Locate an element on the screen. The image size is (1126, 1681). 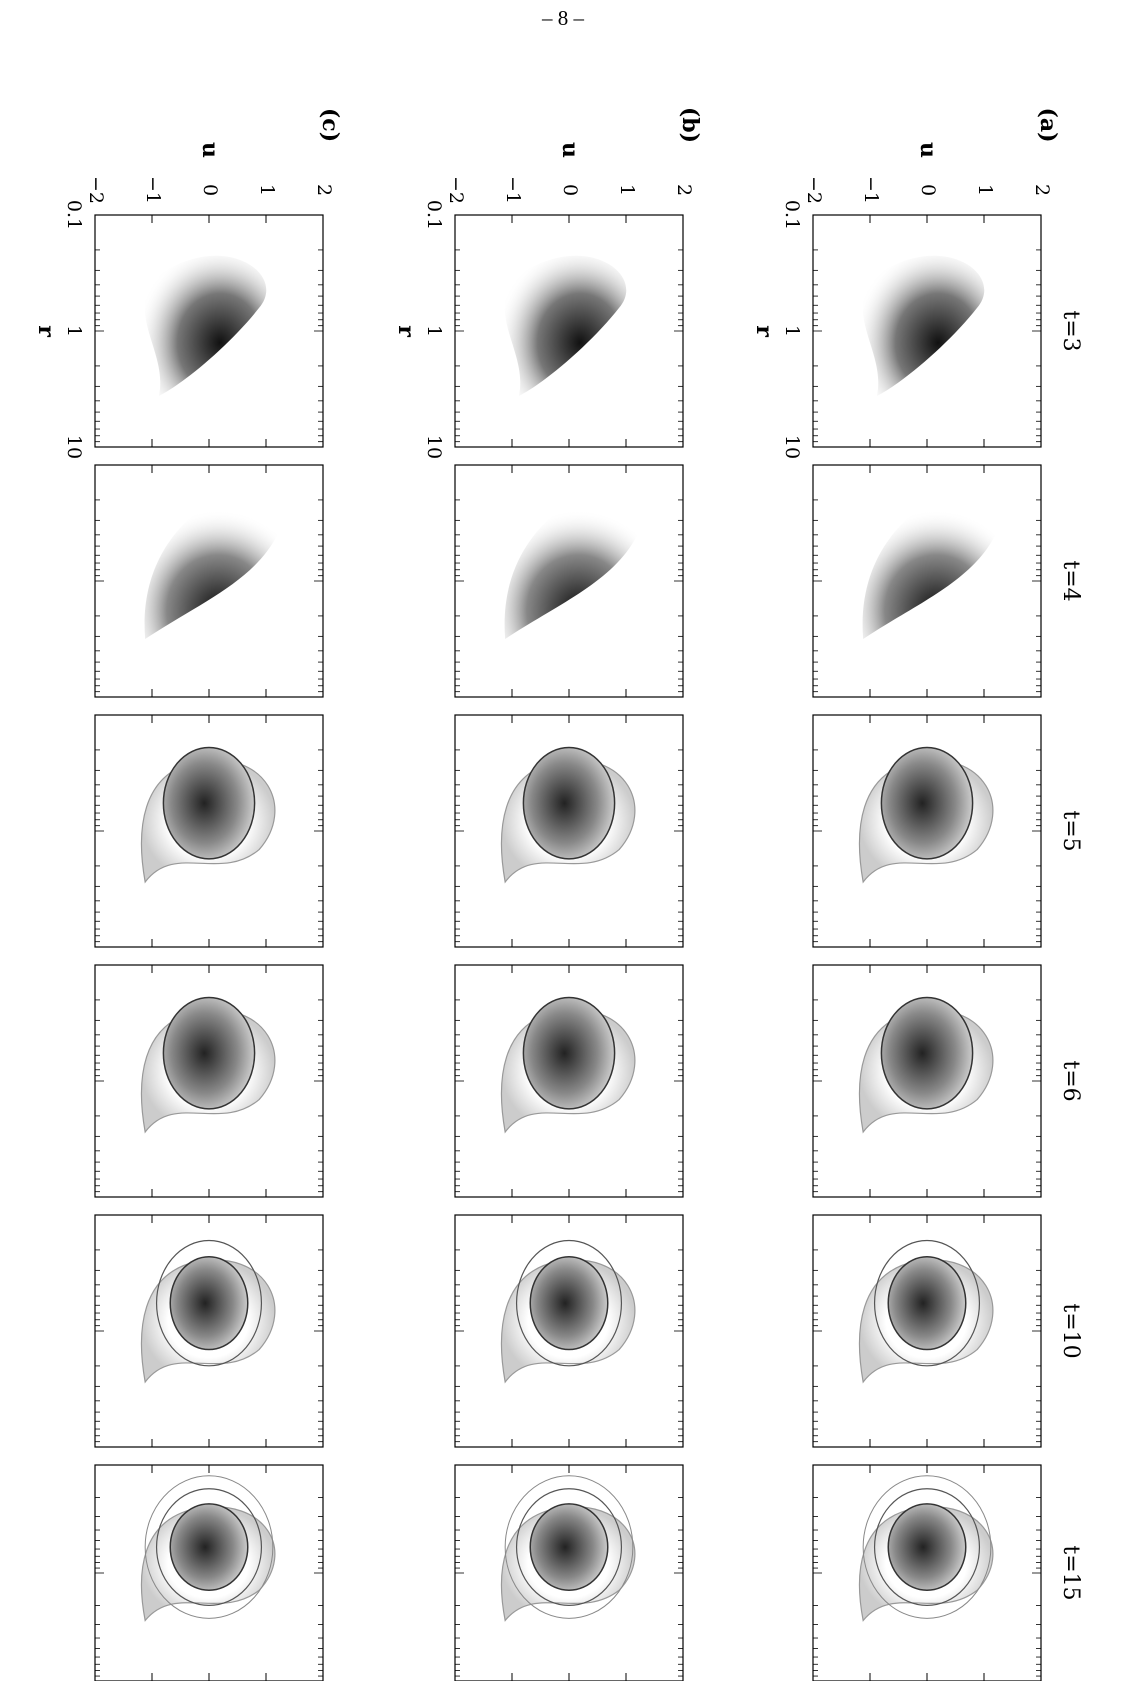
time-label-t6: t=6 is located at coordinates (1070, 1080).